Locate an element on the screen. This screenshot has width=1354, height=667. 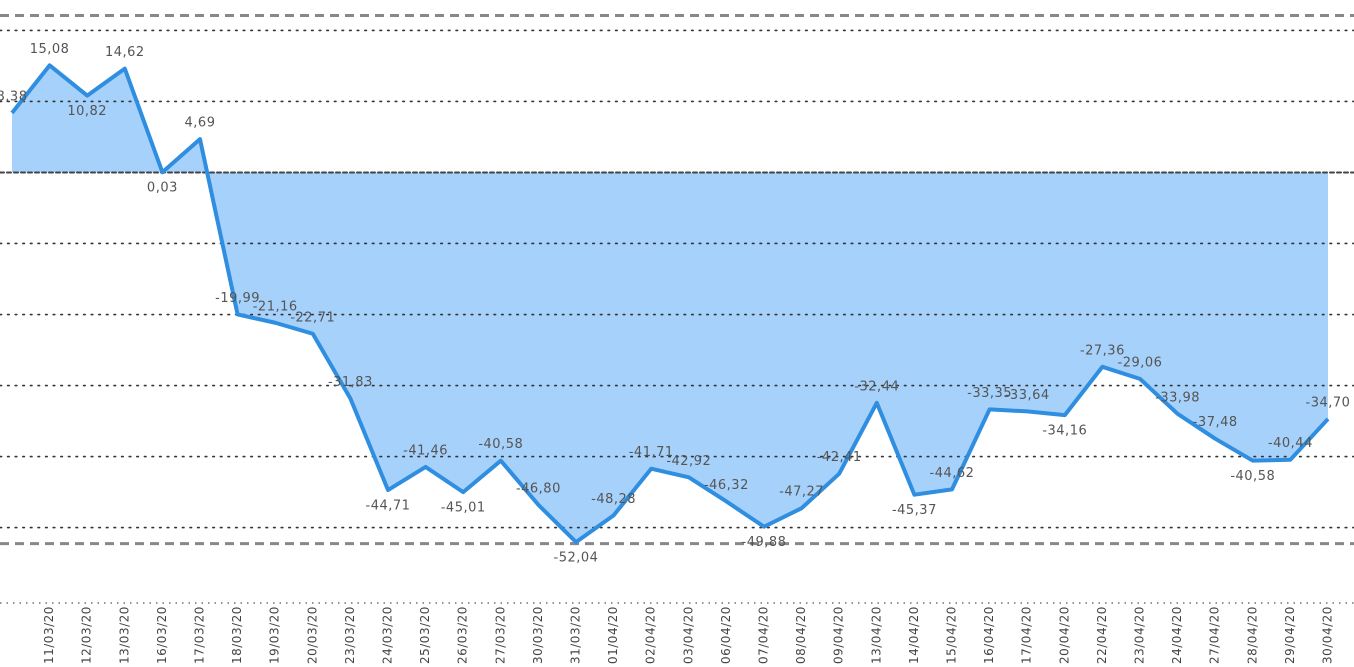
data-label: -44,62 is located at coordinates (952, 473).